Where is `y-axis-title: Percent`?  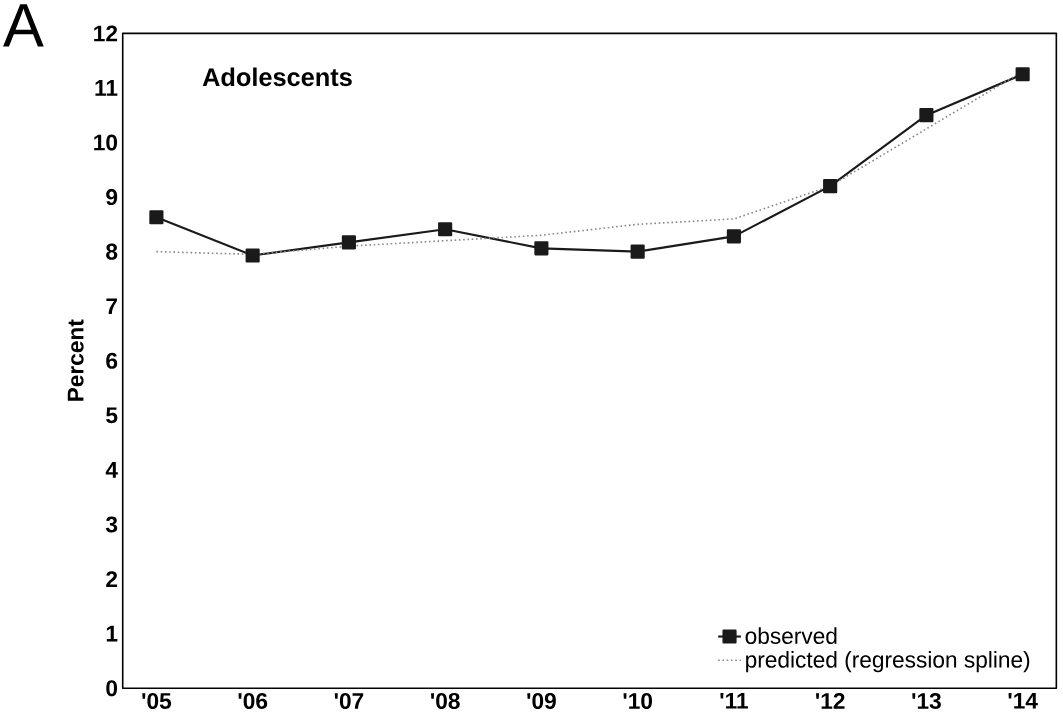 y-axis-title: Percent is located at coordinates (75, 360).